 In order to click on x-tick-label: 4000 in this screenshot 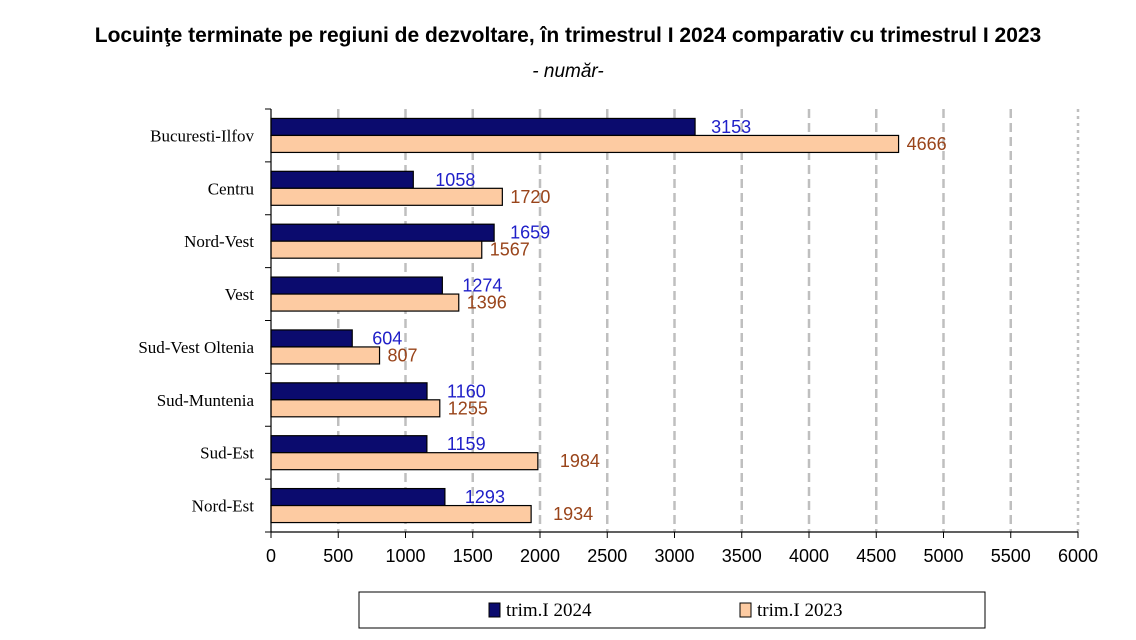, I will do `click(809, 556)`.